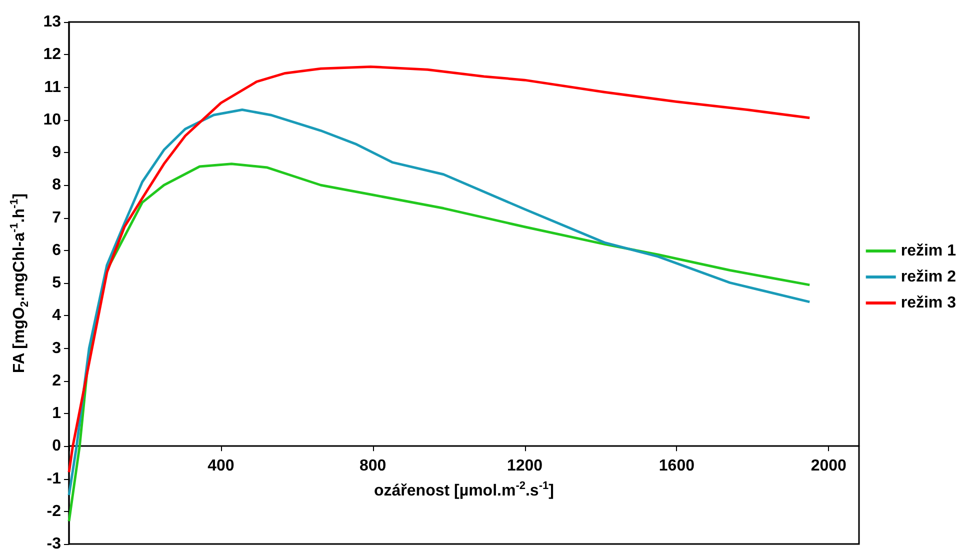 Image resolution: width=961 pixels, height=554 pixels. What do you see at coordinates (53, 87) in the screenshot?
I see `y-tick-label: 11` at bounding box center [53, 87].